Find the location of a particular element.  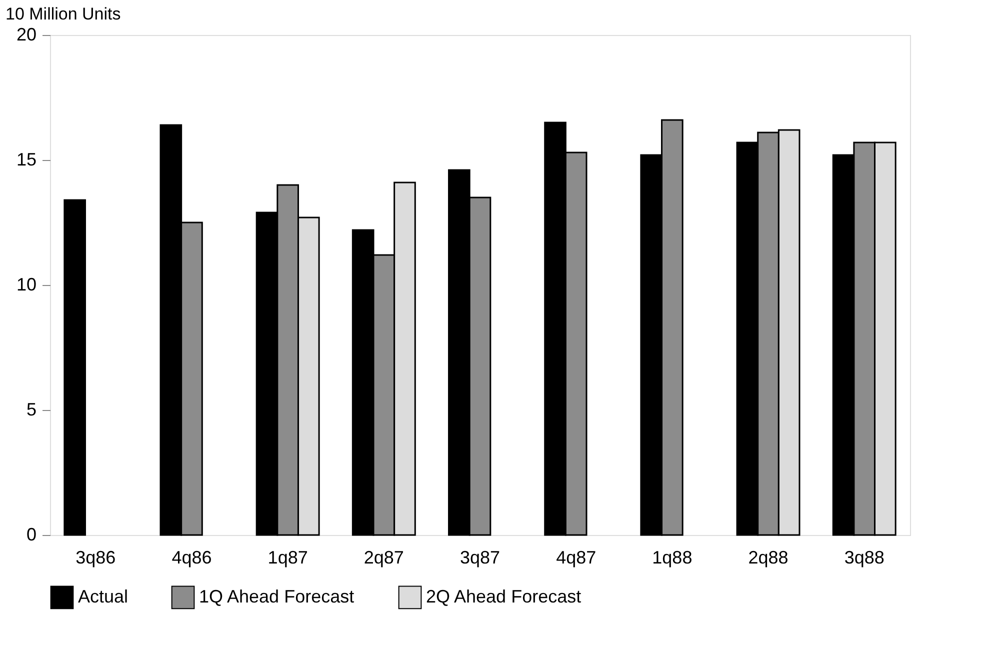

y-tick-label: 20 is located at coordinates (26, 34).